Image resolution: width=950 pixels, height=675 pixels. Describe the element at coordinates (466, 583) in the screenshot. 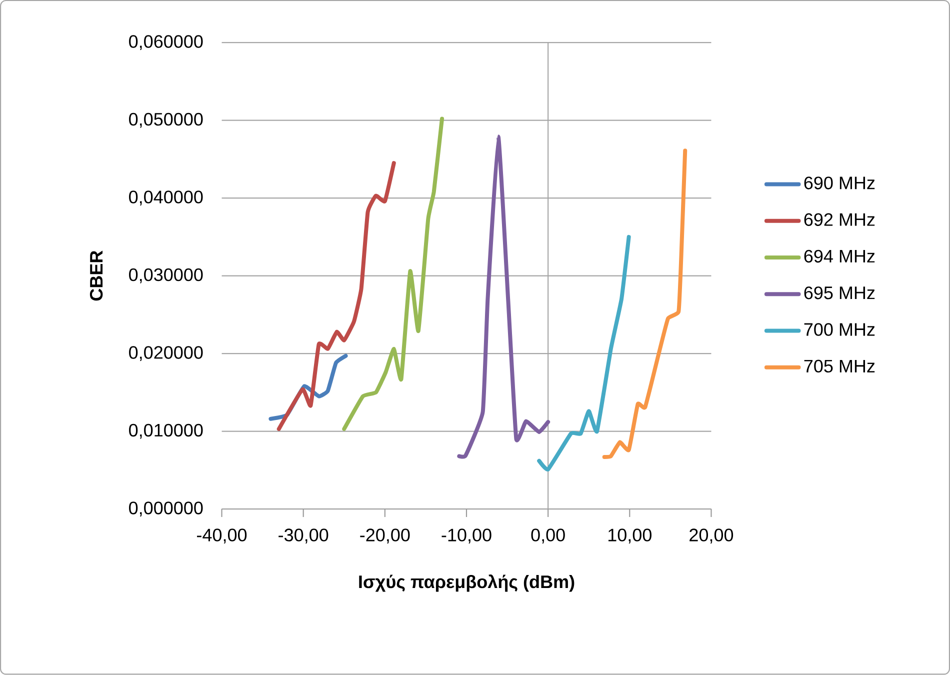

I see `x-axis-title: Ισχύς παρεμβολής (dBm)` at that location.